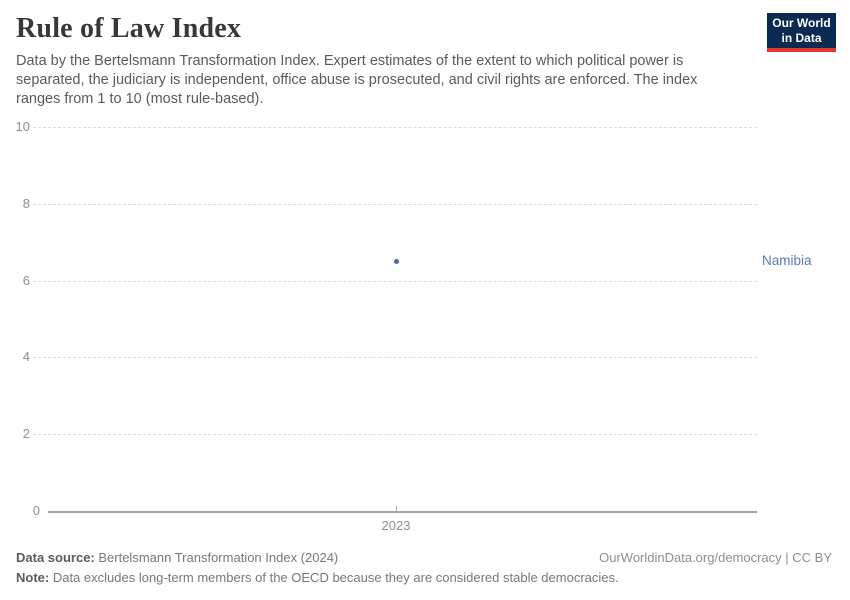 The width and height of the screenshot is (850, 600). I want to click on license-link: OurWorldinData.org/democracy | CC BY, so click(715, 557).